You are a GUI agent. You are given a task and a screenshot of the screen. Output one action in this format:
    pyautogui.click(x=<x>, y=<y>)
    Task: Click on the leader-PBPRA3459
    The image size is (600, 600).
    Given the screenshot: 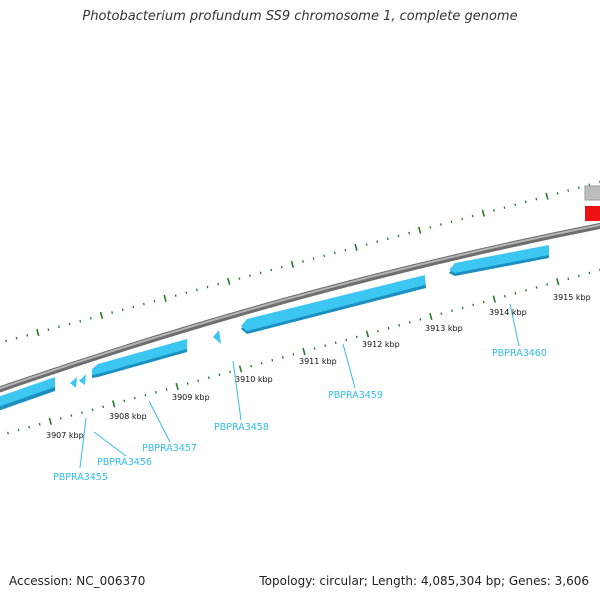 What is the action you would take?
    pyautogui.click(x=349, y=366)
    